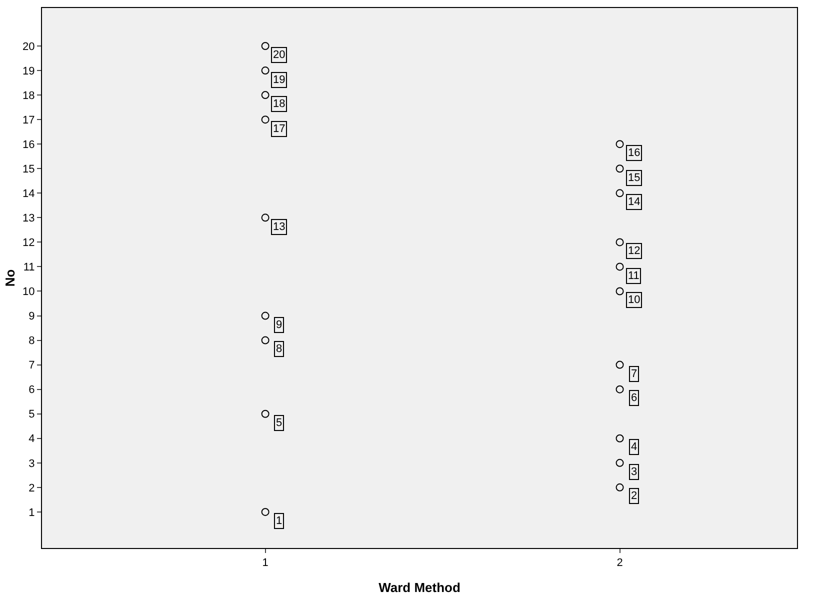 This screenshot has height=602, width=824. Describe the element at coordinates (634, 300) in the screenshot. I see `annotation: 10` at that location.